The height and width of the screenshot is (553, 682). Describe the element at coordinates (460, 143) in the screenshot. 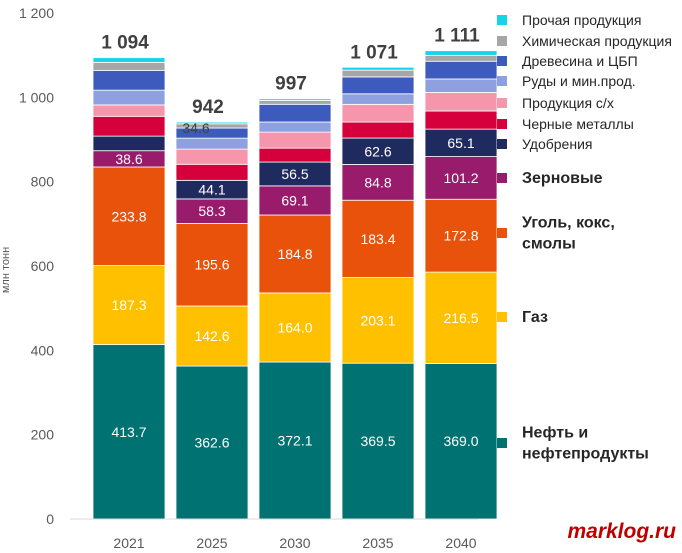

I see `data-label: 65.1` at that location.